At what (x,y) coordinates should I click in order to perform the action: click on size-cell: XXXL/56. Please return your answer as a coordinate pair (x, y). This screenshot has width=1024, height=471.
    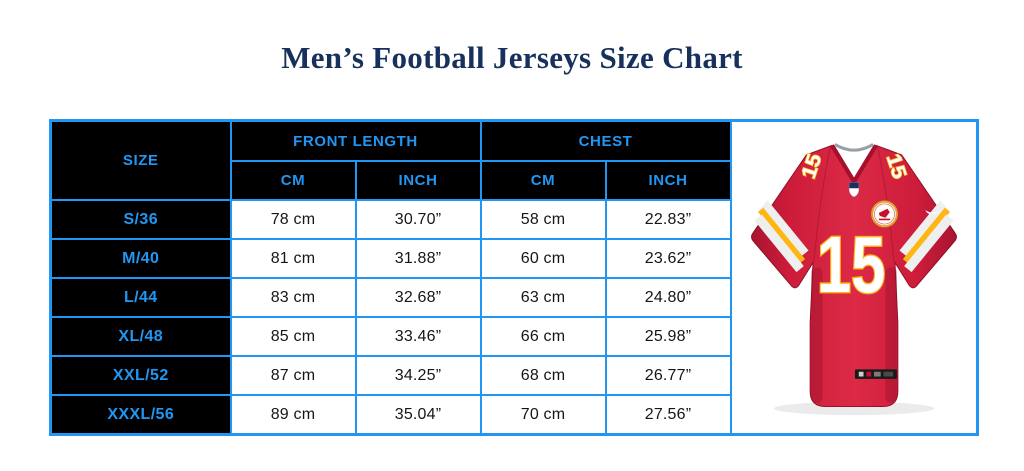
    Looking at the image, I should click on (140, 415).